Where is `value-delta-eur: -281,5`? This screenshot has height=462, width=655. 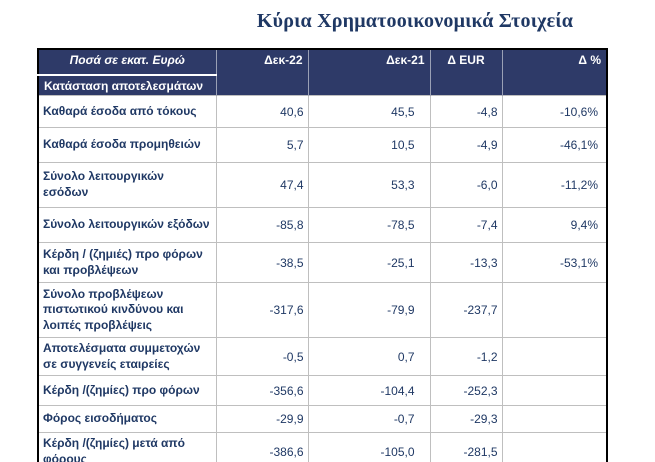
value-delta-eur: -281,5 is located at coordinates (465, 447).